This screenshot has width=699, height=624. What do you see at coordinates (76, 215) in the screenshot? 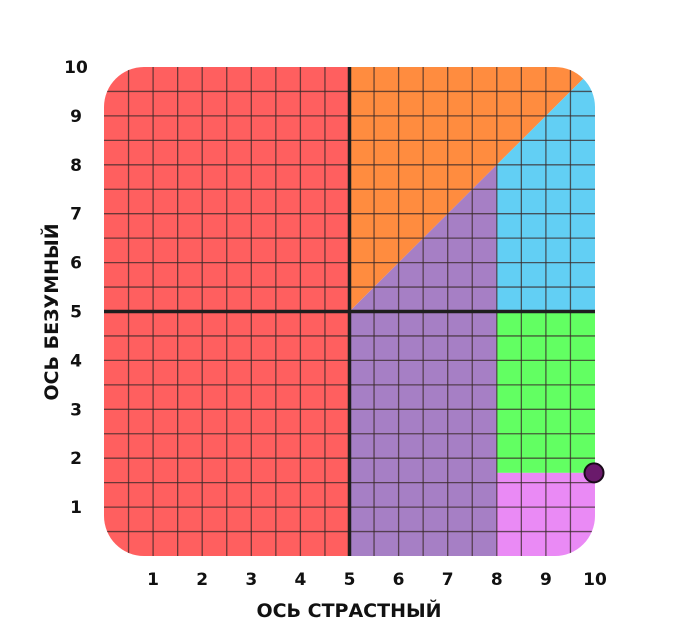
I see `y-tick-label: 7` at bounding box center [76, 215].